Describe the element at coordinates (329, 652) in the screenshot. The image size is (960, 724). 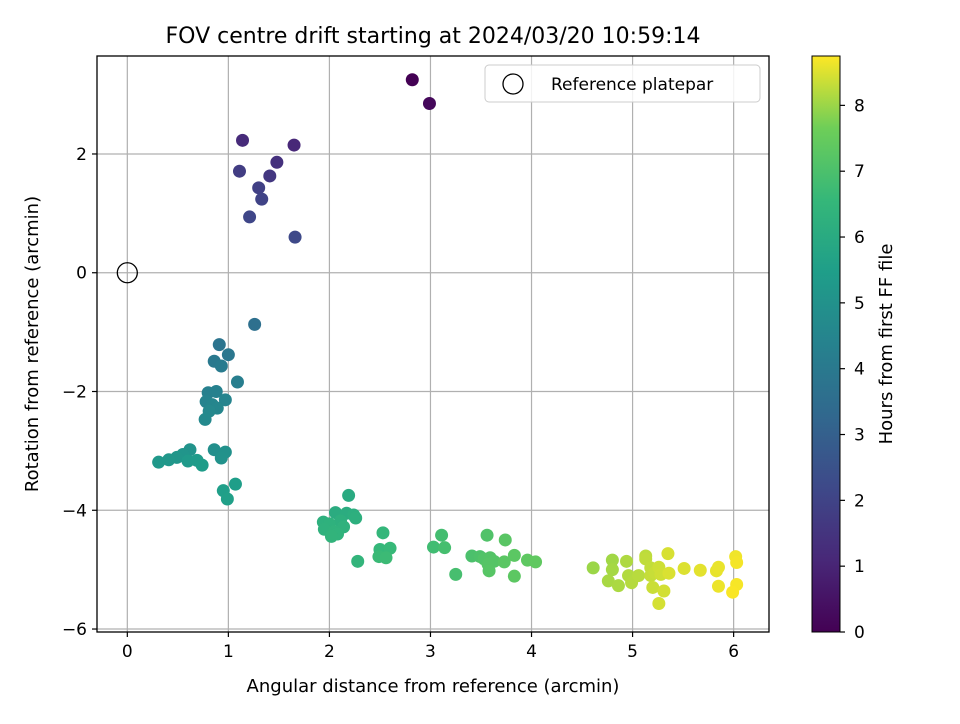
I see `x-tick-label: 2` at that location.